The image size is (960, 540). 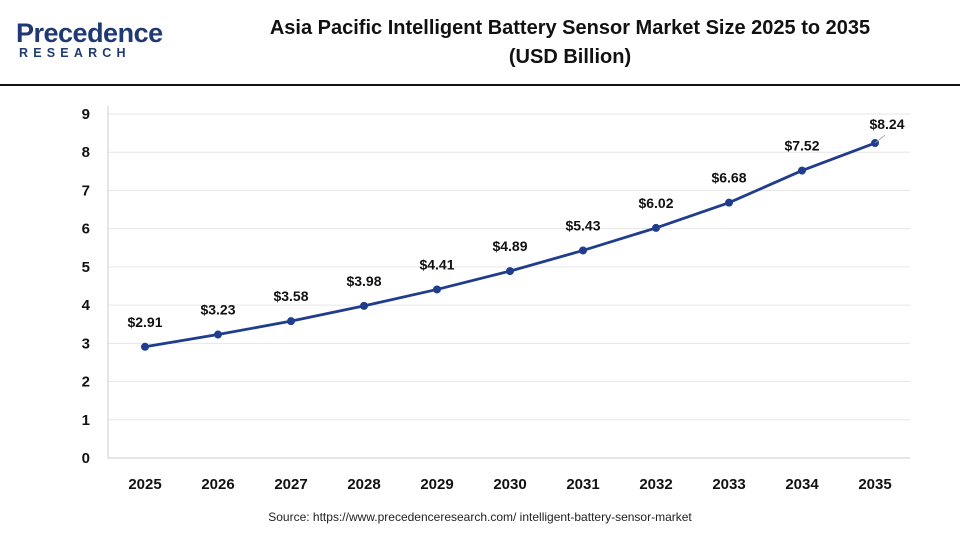 I want to click on y-tick-label: 7, so click(x=86, y=190).